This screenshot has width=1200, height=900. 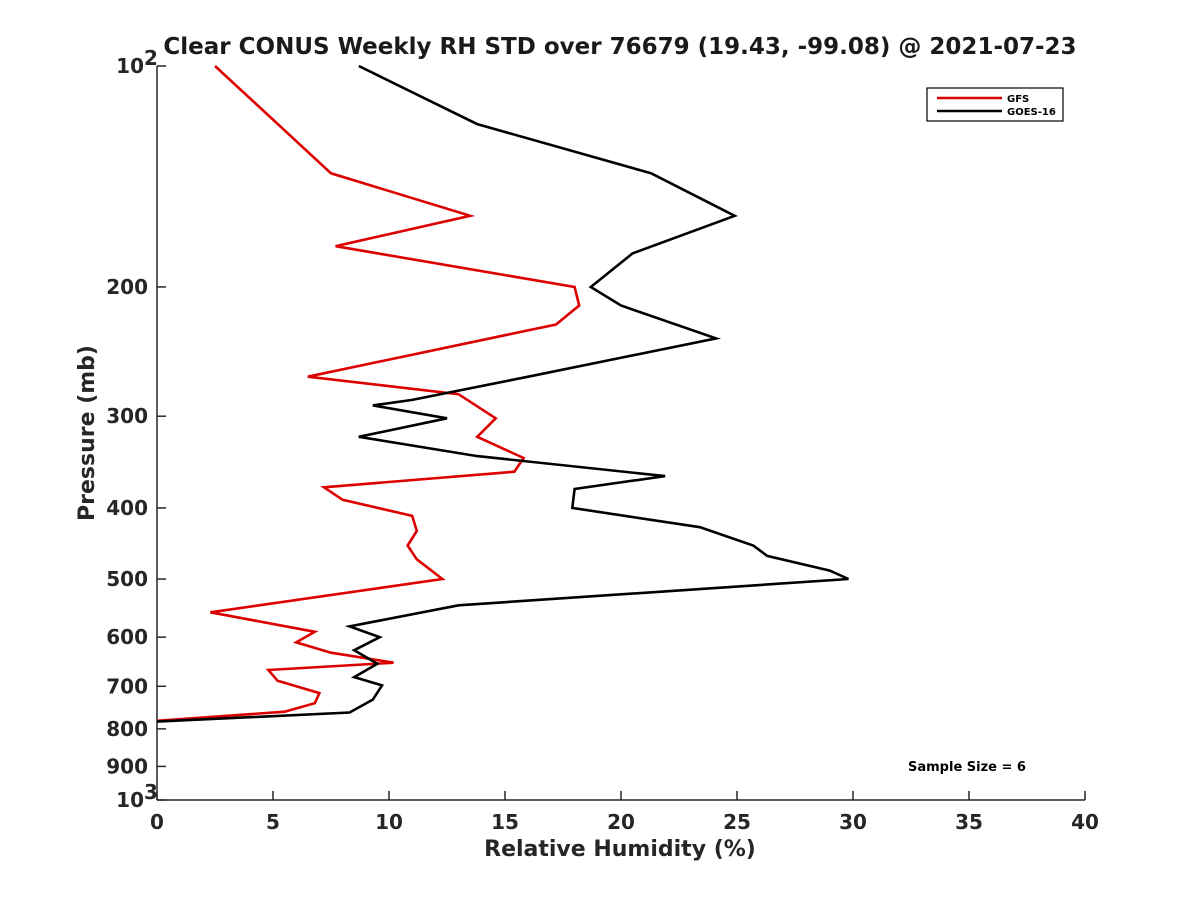 I want to click on x-tick-label: 10, so click(x=389, y=822).